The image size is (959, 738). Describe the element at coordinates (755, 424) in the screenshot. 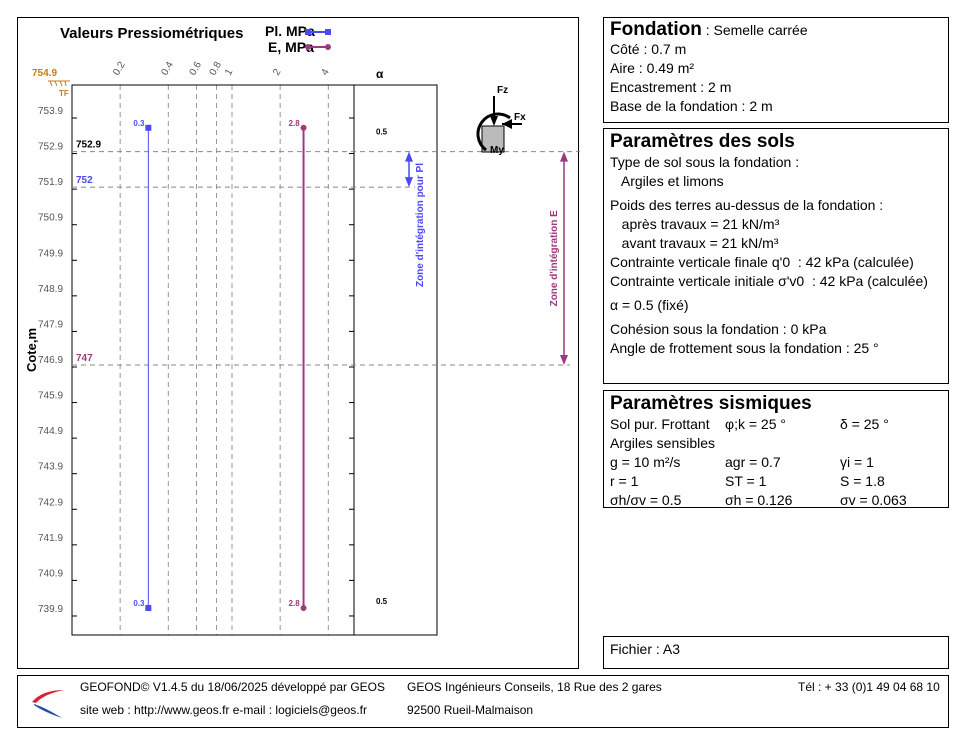

I see `sismiques-cell: φ;k = 25 °` at that location.